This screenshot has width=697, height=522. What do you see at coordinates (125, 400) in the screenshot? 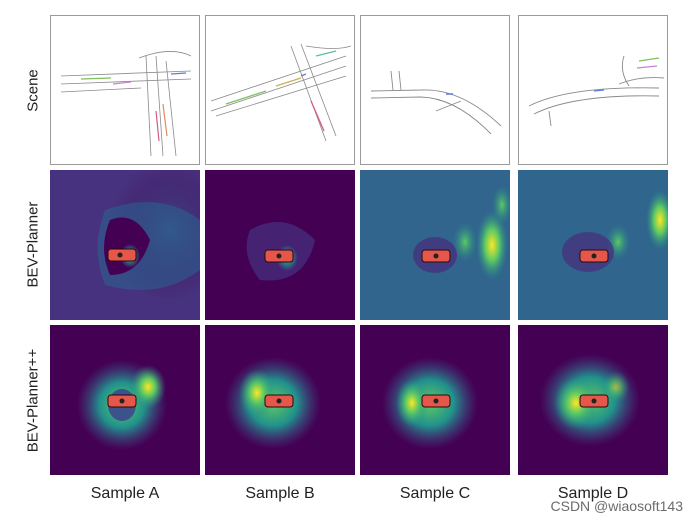
I see `heatmap-bev-planner-plus-sample-a` at bounding box center [125, 400].